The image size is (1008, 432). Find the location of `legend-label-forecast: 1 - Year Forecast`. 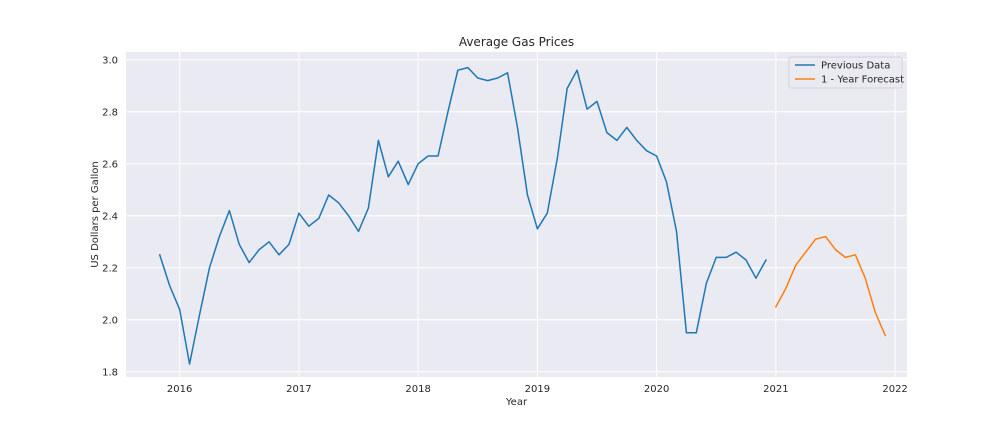

legend-label-forecast: 1 - Year Forecast is located at coordinates (862, 80).